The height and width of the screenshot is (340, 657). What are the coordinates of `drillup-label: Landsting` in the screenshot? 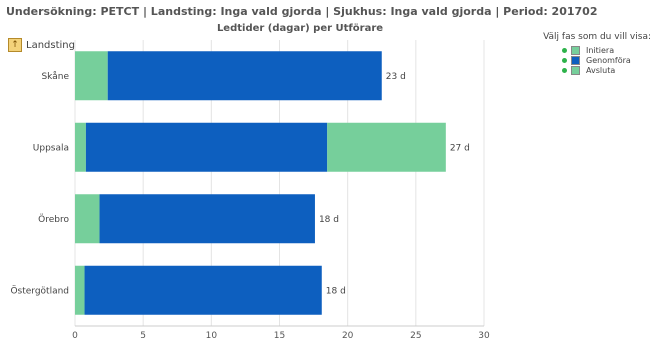 It's located at (50, 45).